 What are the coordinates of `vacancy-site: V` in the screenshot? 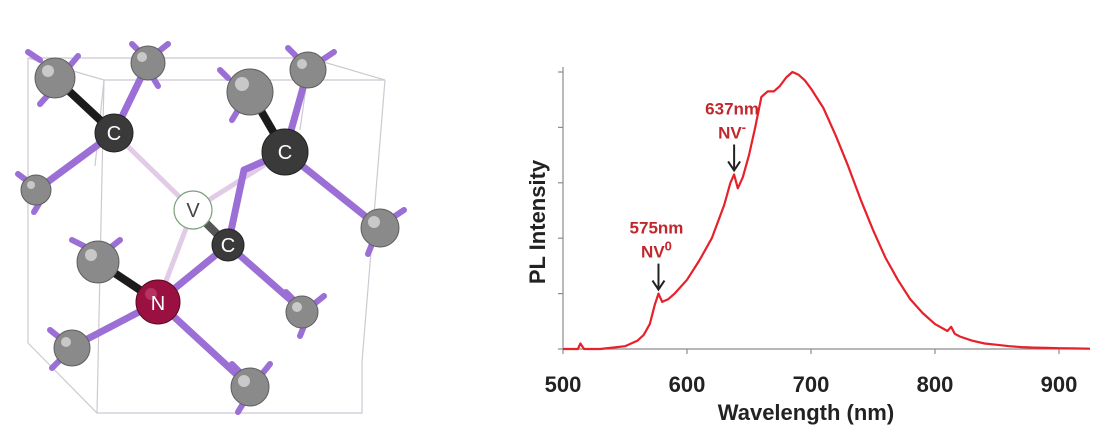 It's located at (193, 210).